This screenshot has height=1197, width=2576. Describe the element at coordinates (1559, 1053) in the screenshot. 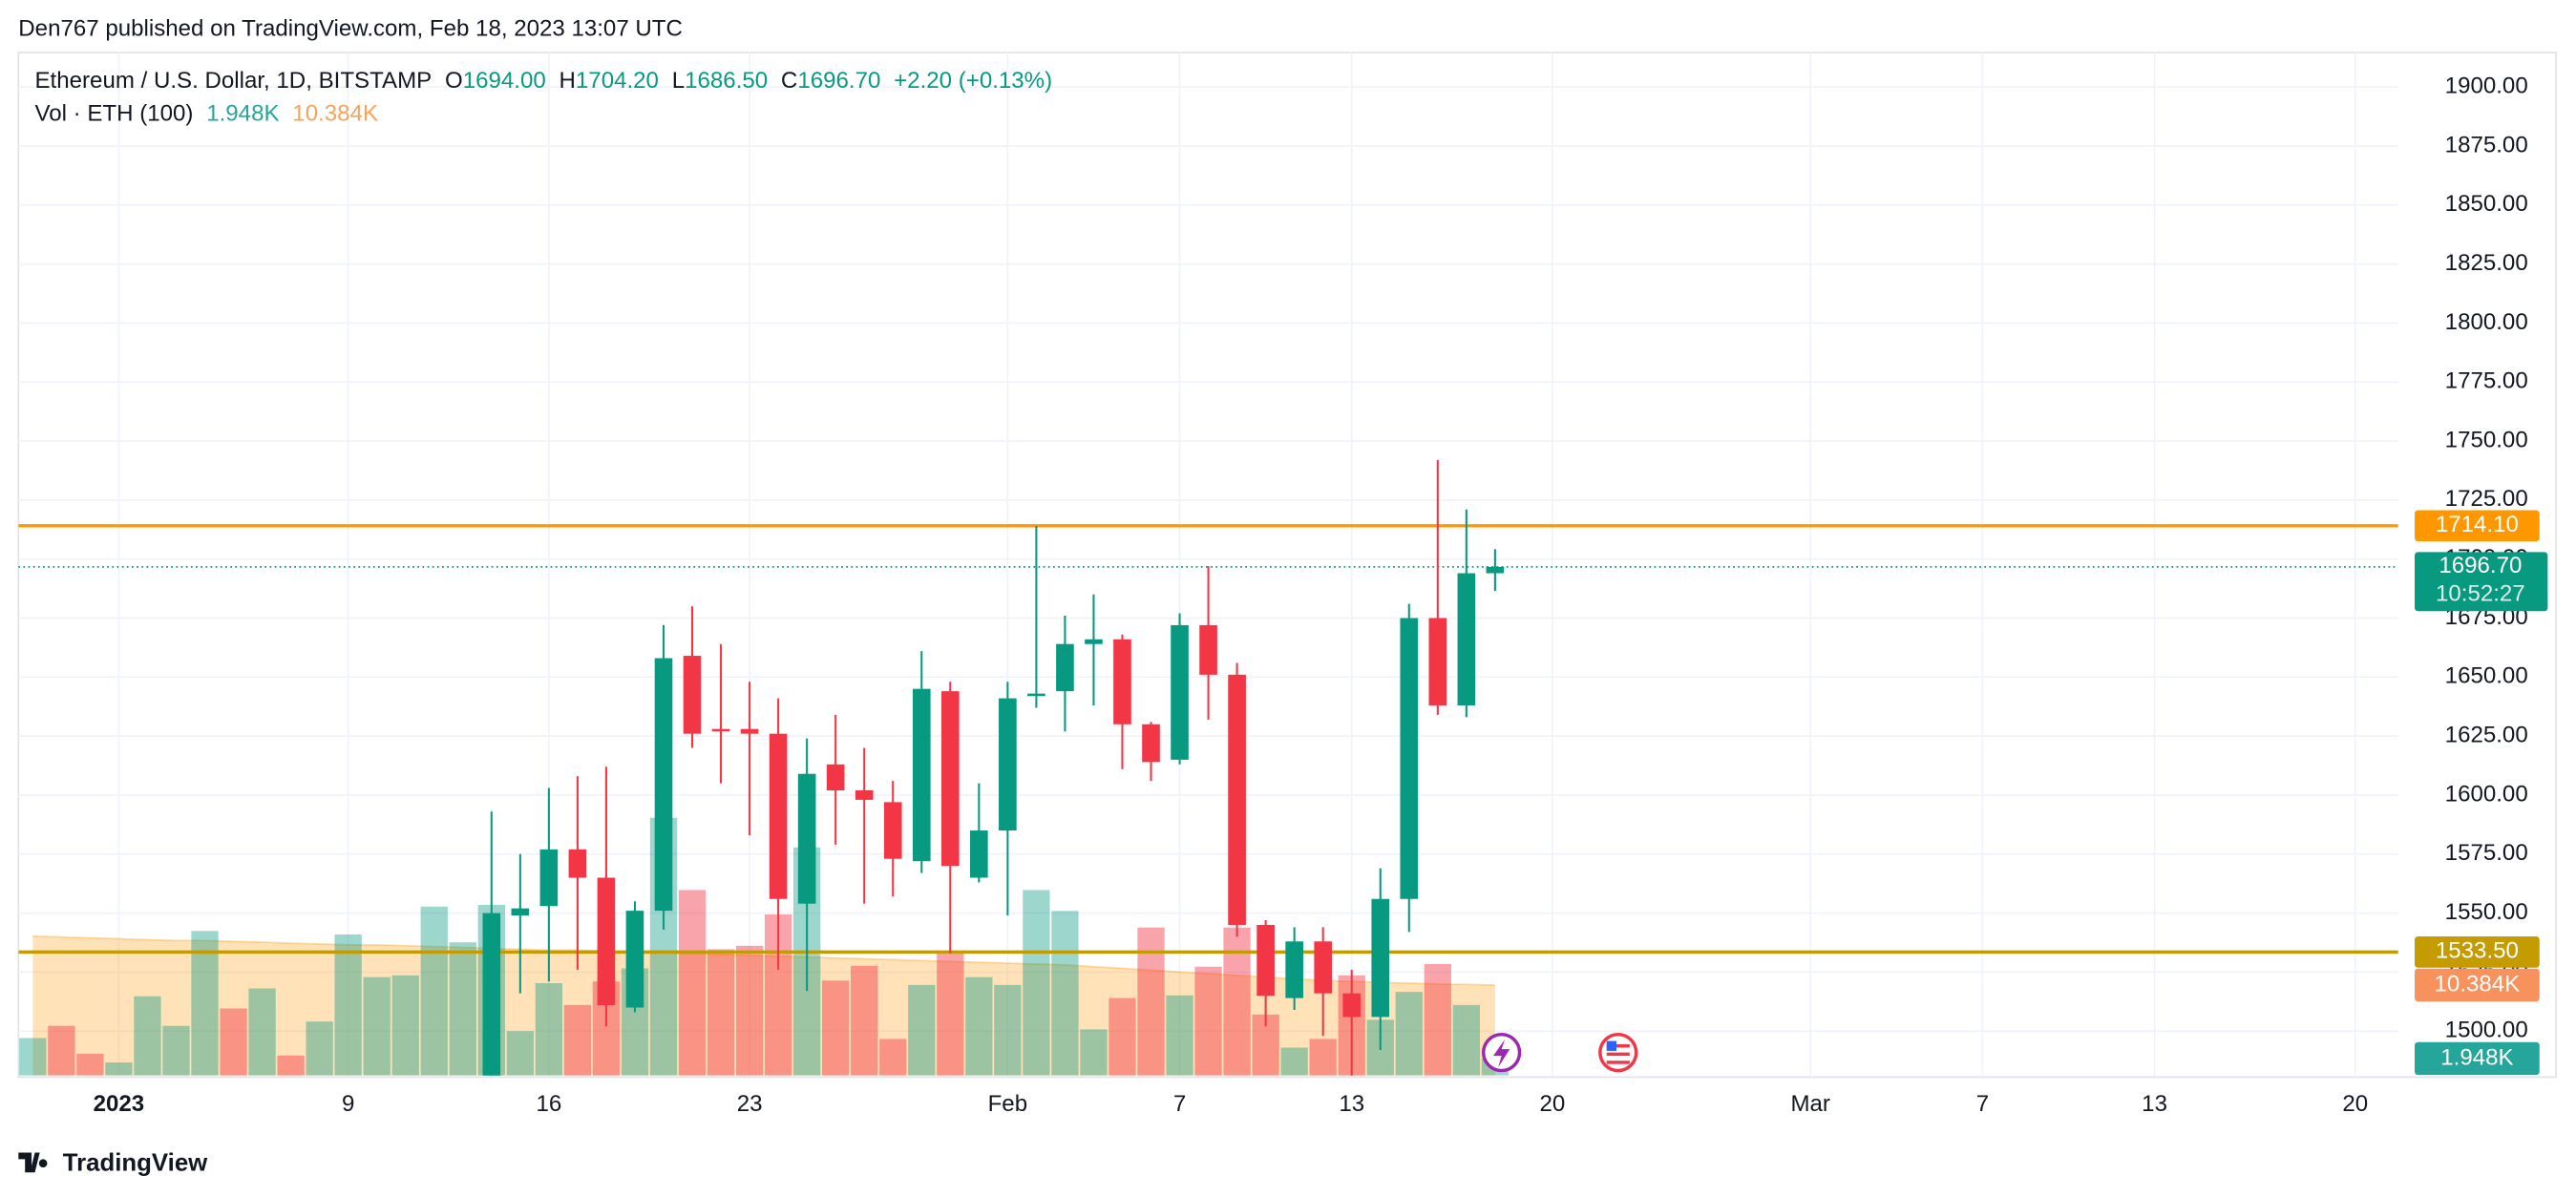

I see `event-icons` at that location.